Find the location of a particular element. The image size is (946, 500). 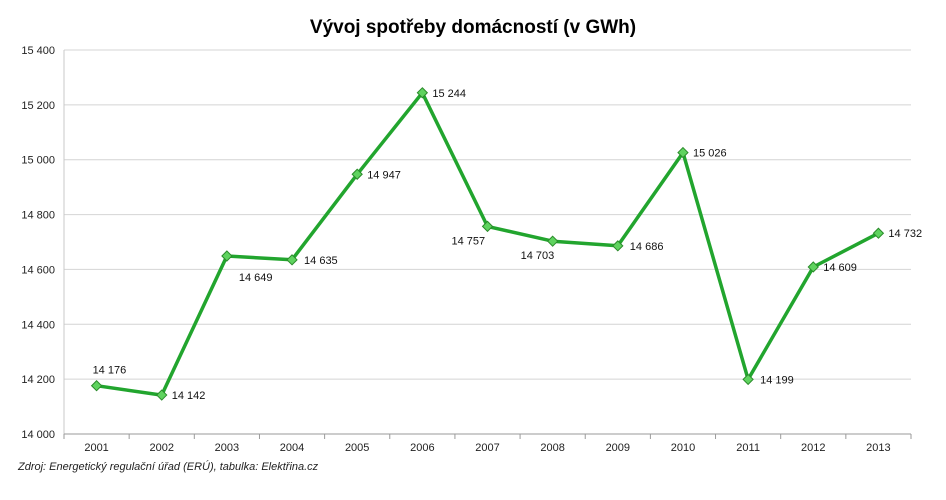

y-tick-label: 14 200 is located at coordinates (38, 380).